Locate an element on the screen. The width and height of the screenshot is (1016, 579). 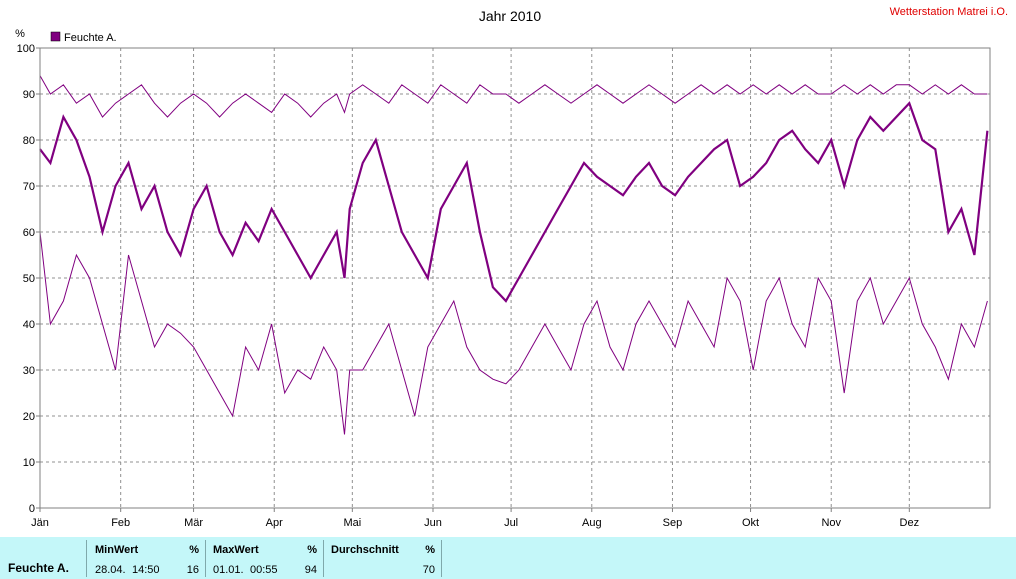
stat-avg-value: 70 is located at coordinates (428, 570).